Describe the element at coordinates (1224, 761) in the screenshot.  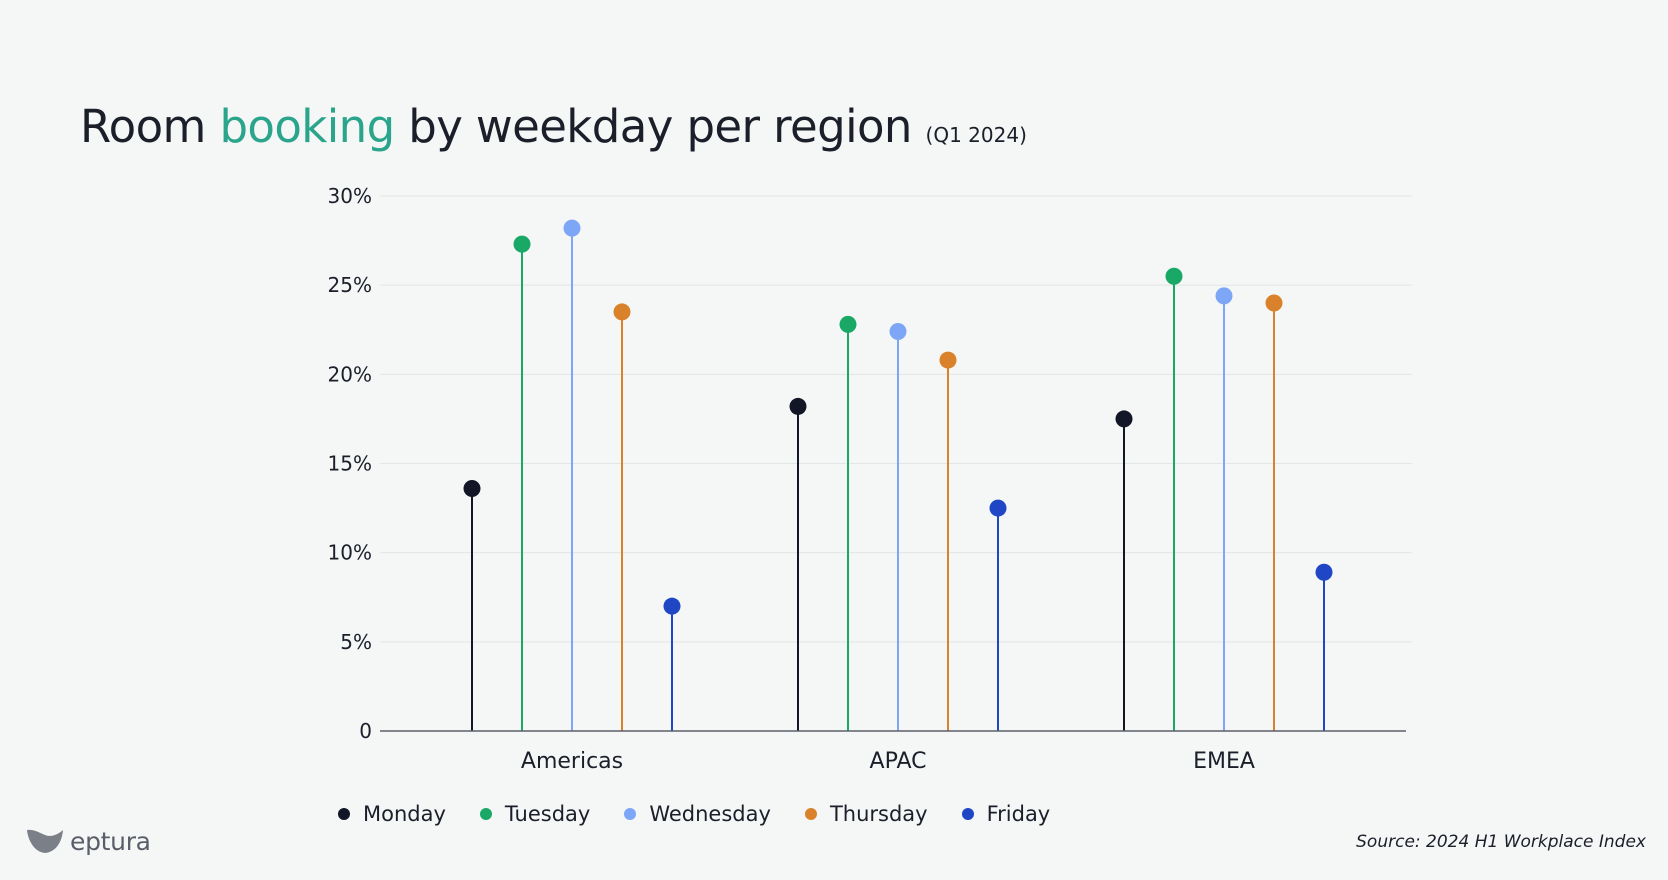
I see `x-category-label: EMEA` at that location.